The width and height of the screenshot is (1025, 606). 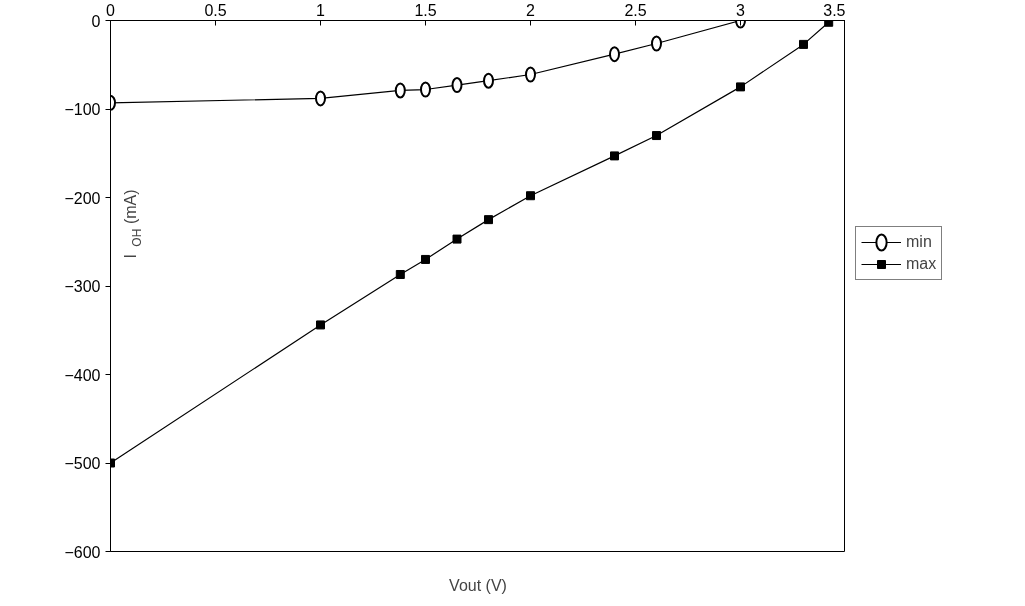 What do you see at coordinates (531, 10) in the screenshot?
I see `x-tick-label: 2` at bounding box center [531, 10].